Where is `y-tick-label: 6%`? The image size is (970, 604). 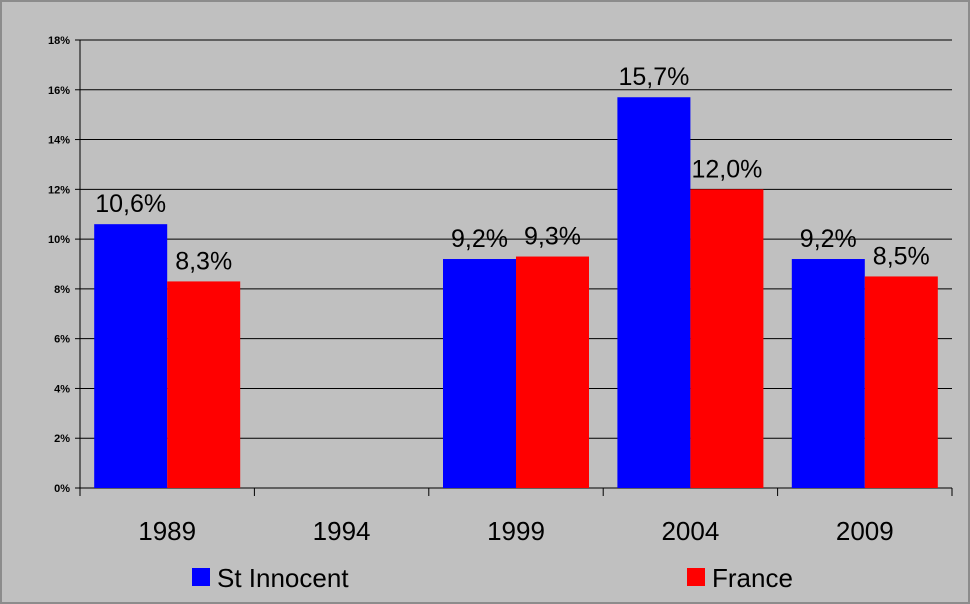 y-tick-label: 6% is located at coordinates (62, 340).